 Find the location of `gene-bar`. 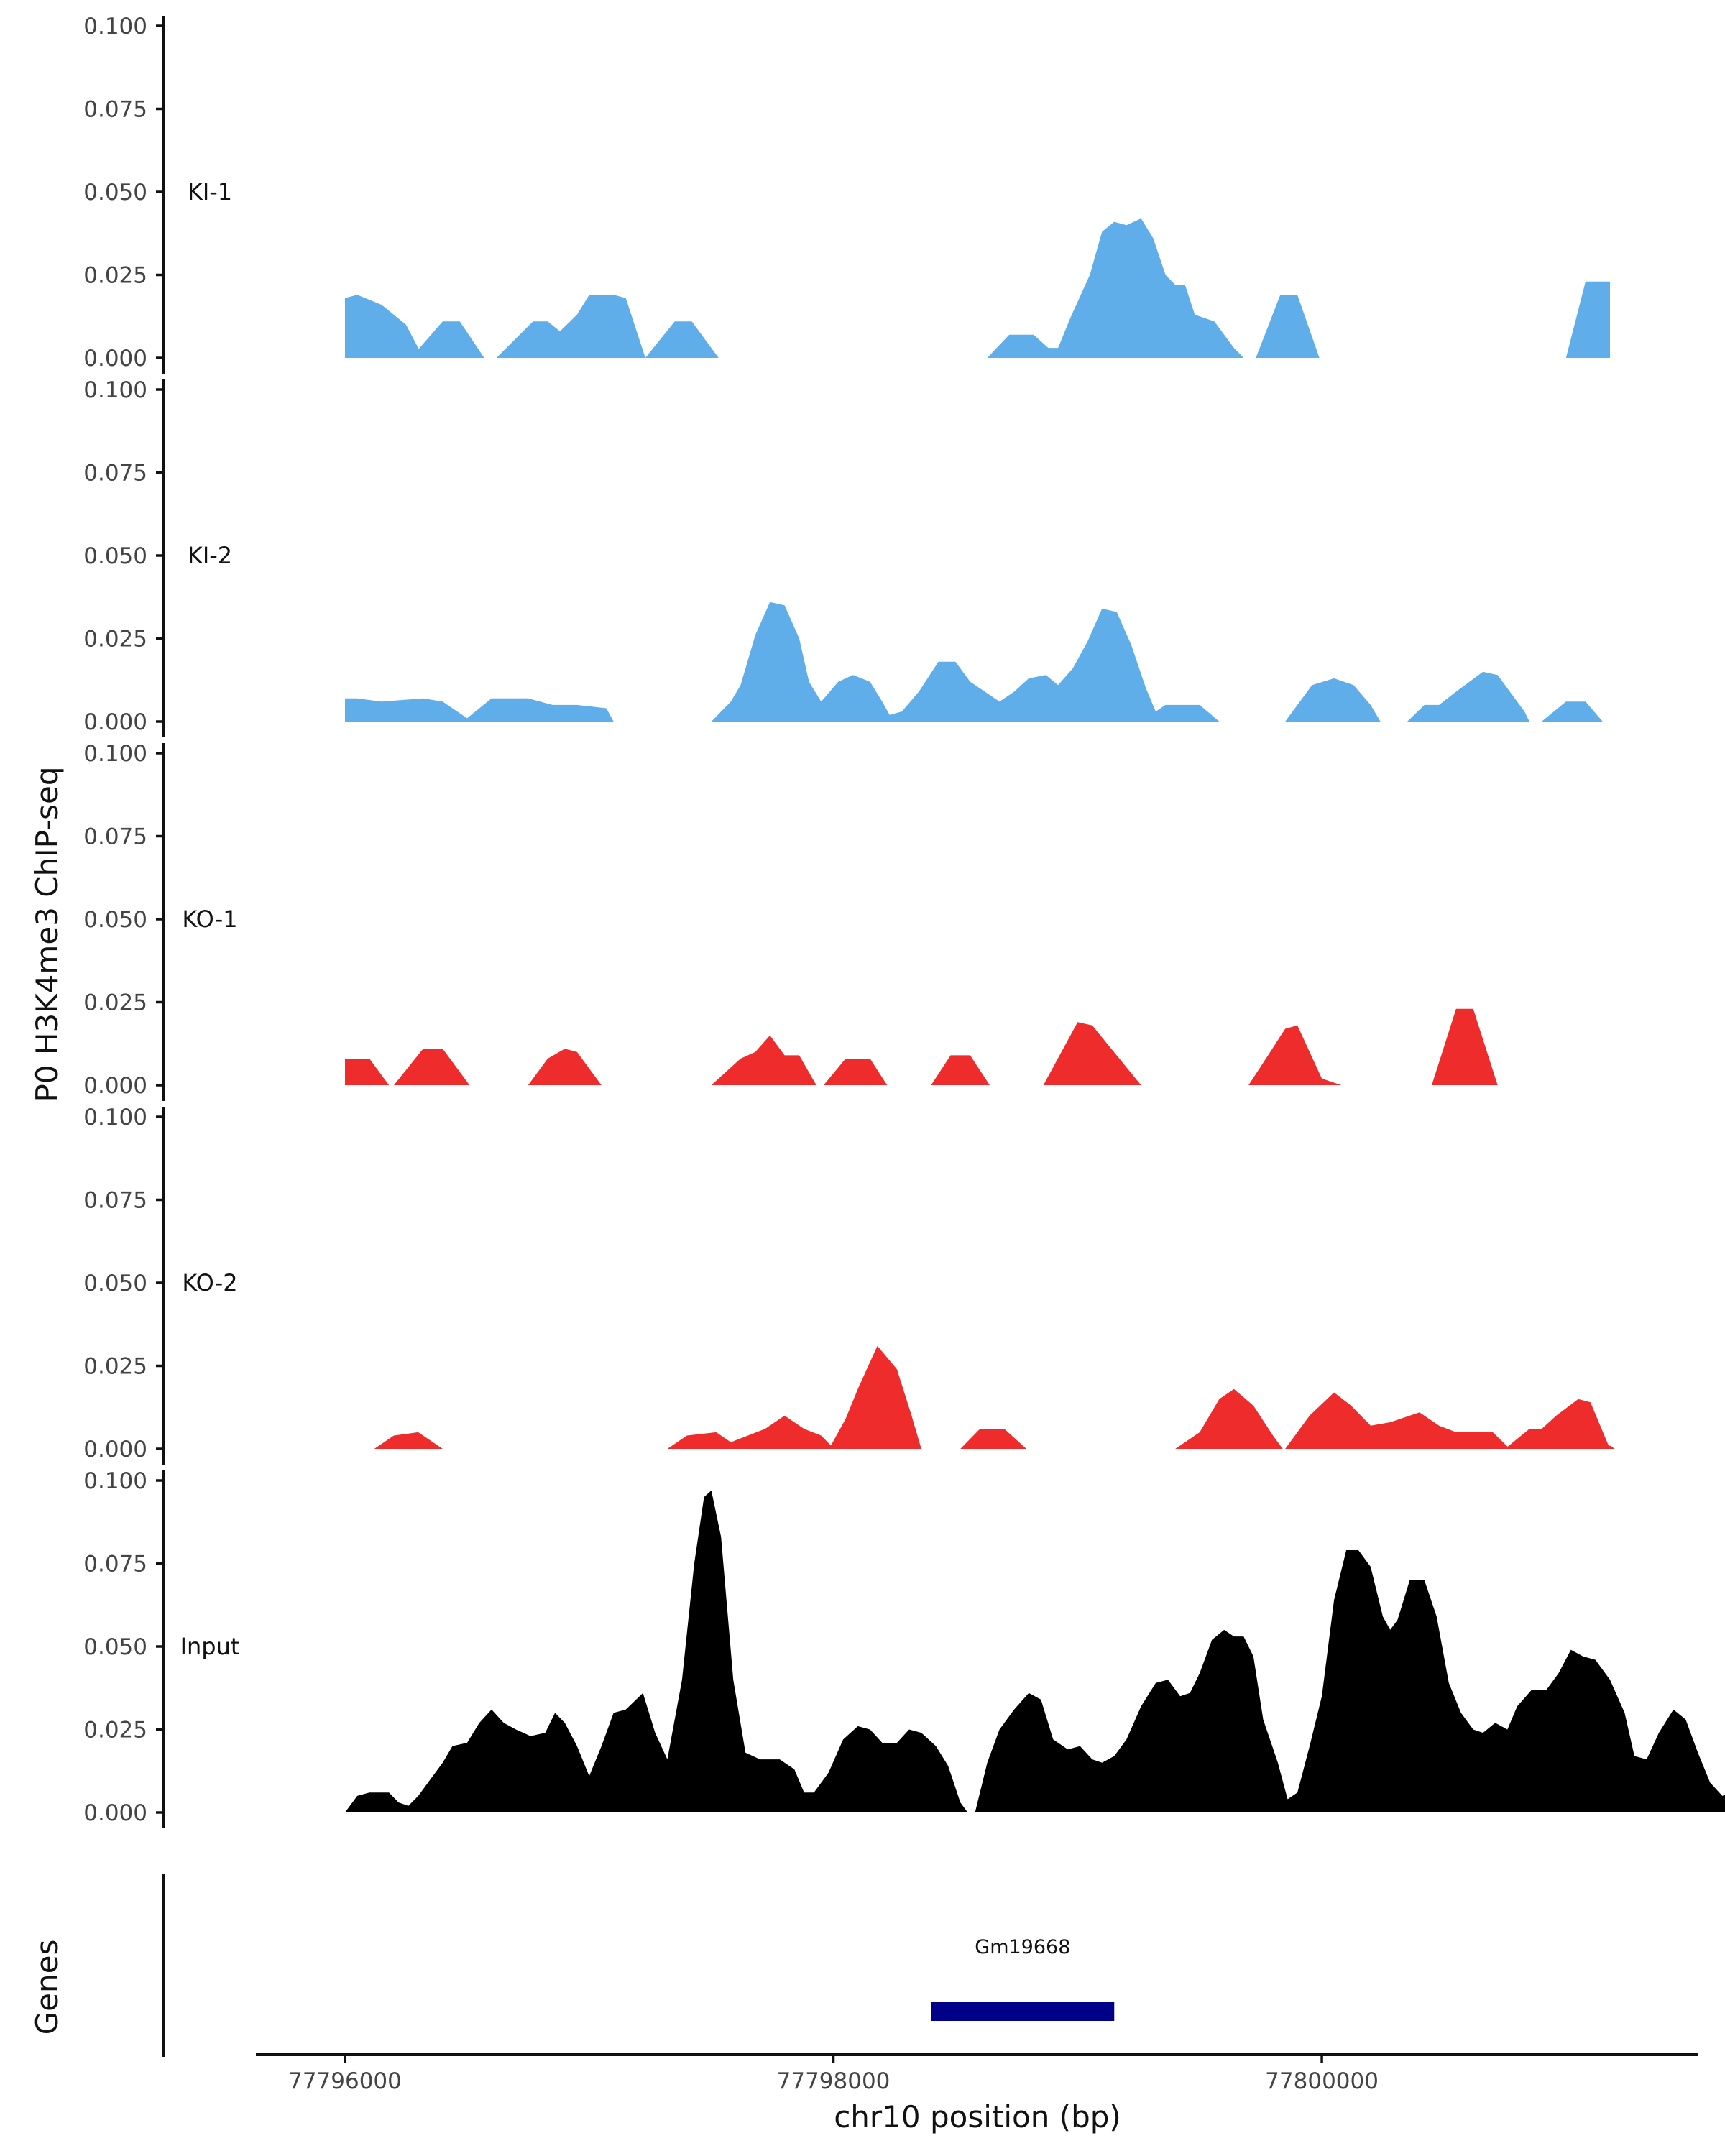

gene-bar is located at coordinates (1023, 2011).